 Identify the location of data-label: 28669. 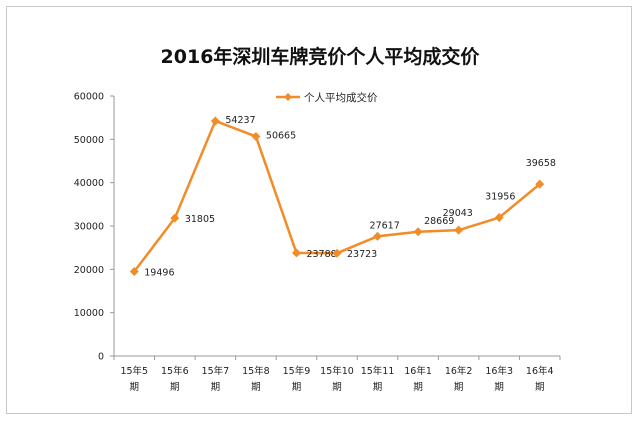
(439, 221).